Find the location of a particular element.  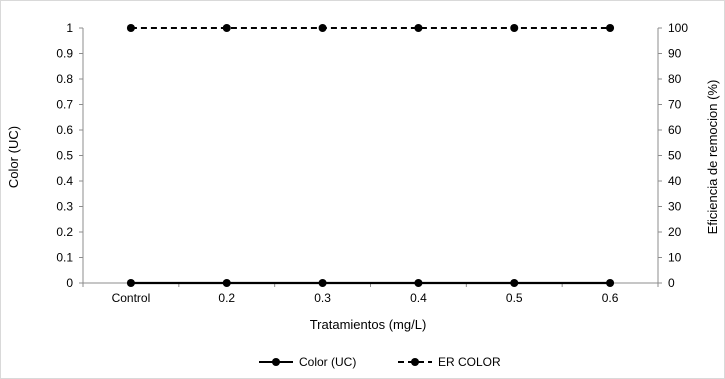

series-er-color is located at coordinates (370, 28).